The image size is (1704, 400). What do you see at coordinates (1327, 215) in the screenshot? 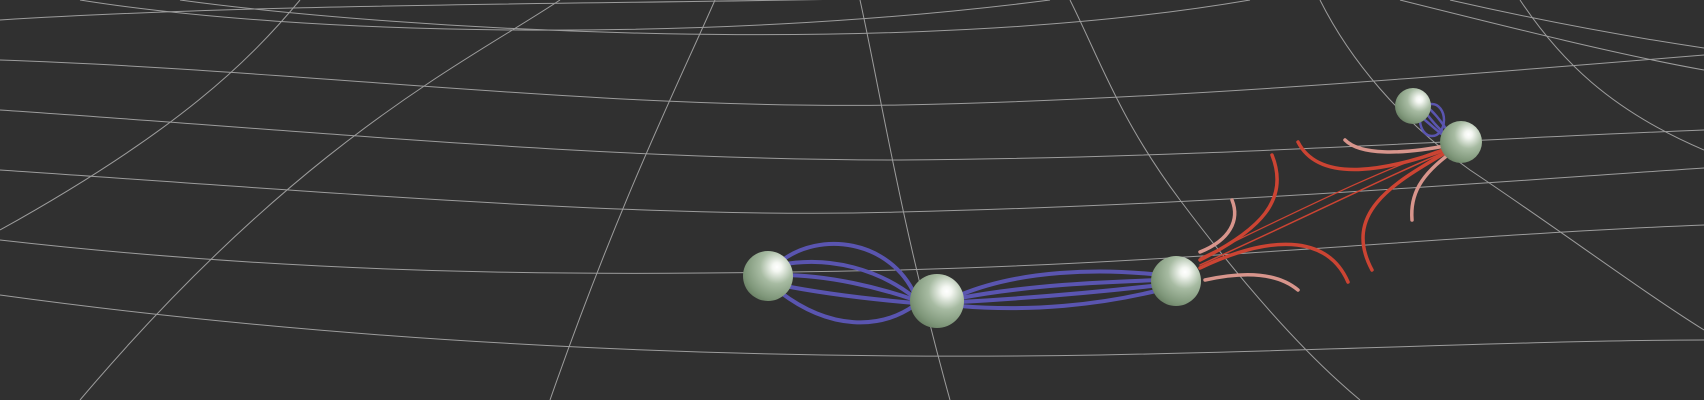
I see `repulsive-field-lines` at bounding box center [1327, 215].